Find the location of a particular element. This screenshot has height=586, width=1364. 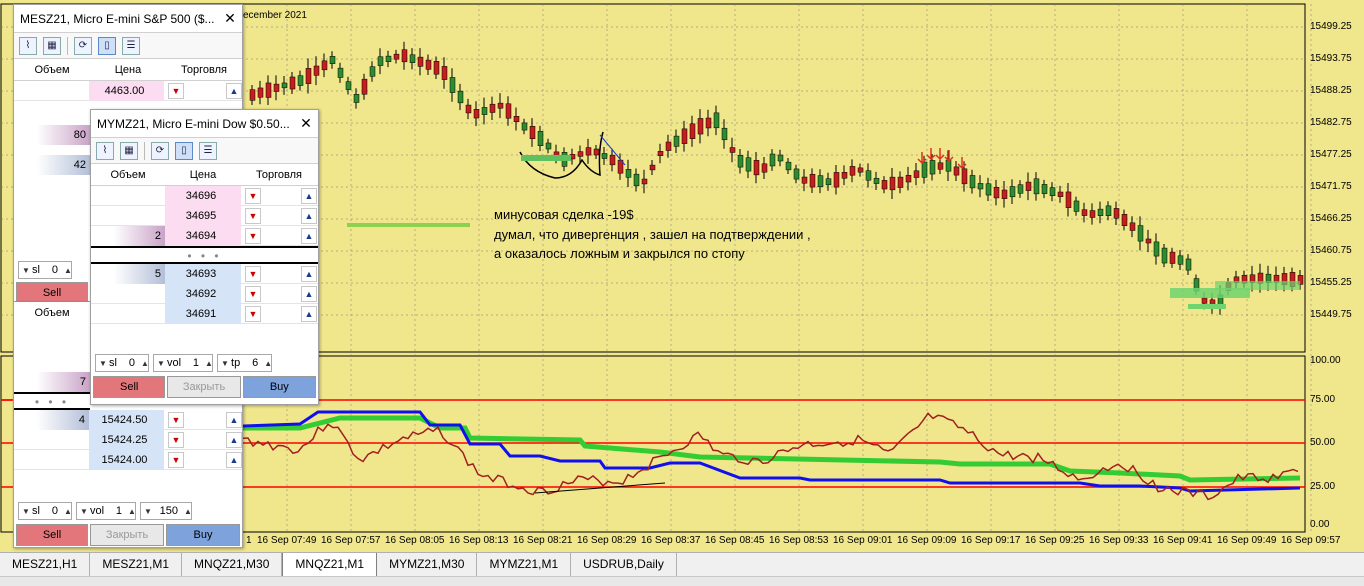

table-row: 34691 ▼ ▲ is located at coordinates (204, 313).